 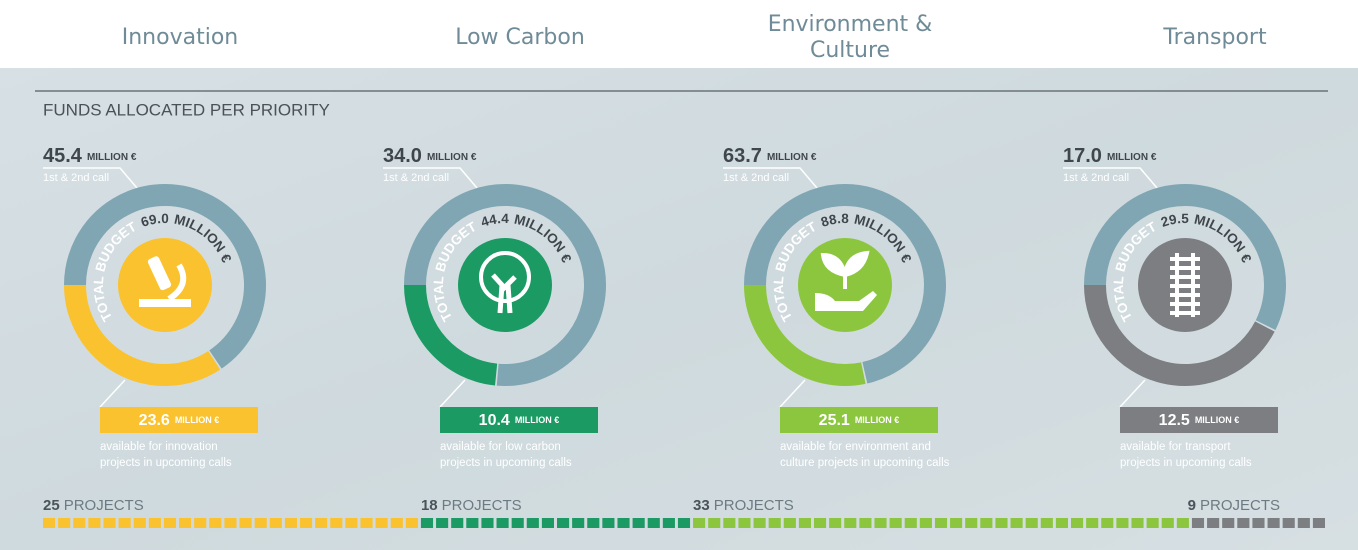 I want to click on total-value: 29.5, so click(x=1174, y=220).